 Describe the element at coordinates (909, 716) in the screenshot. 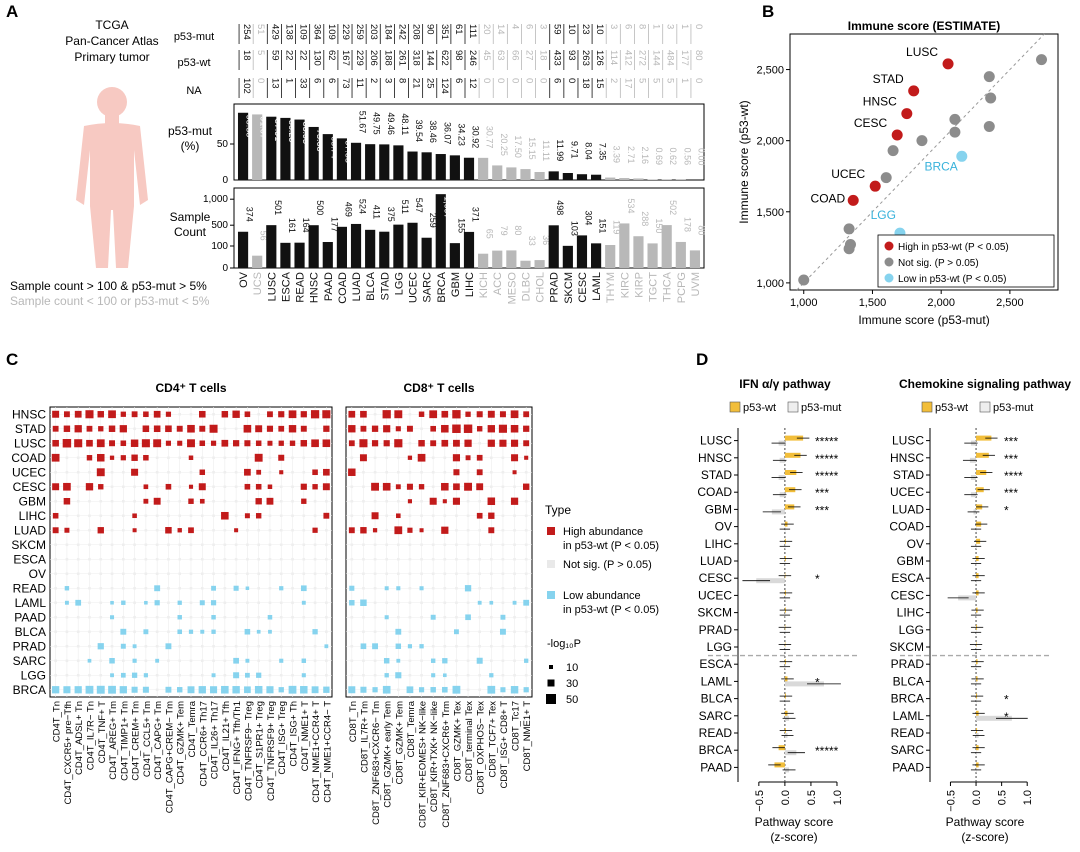

I see `pathway-row-label: LAML` at that location.